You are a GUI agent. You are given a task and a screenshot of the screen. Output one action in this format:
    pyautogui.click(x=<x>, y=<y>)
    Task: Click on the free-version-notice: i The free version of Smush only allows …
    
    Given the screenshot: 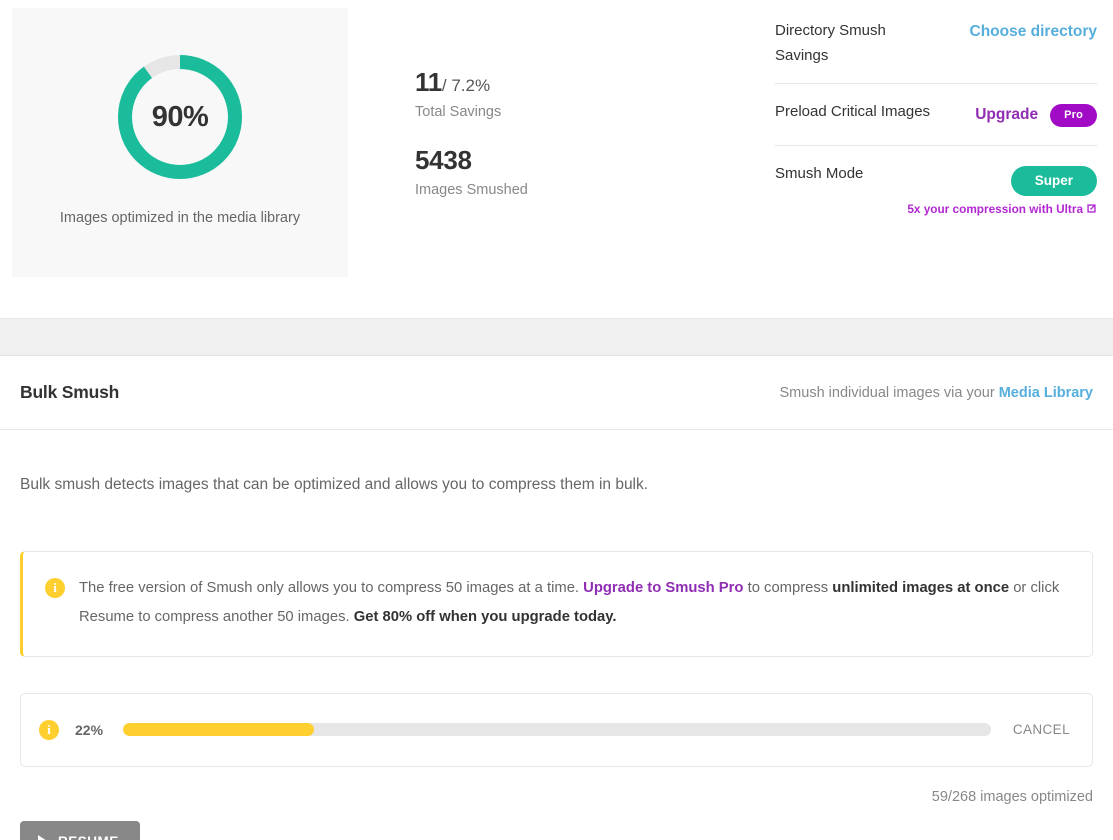 What is the action you would take?
    pyautogui.click(x=556, y=604)
    